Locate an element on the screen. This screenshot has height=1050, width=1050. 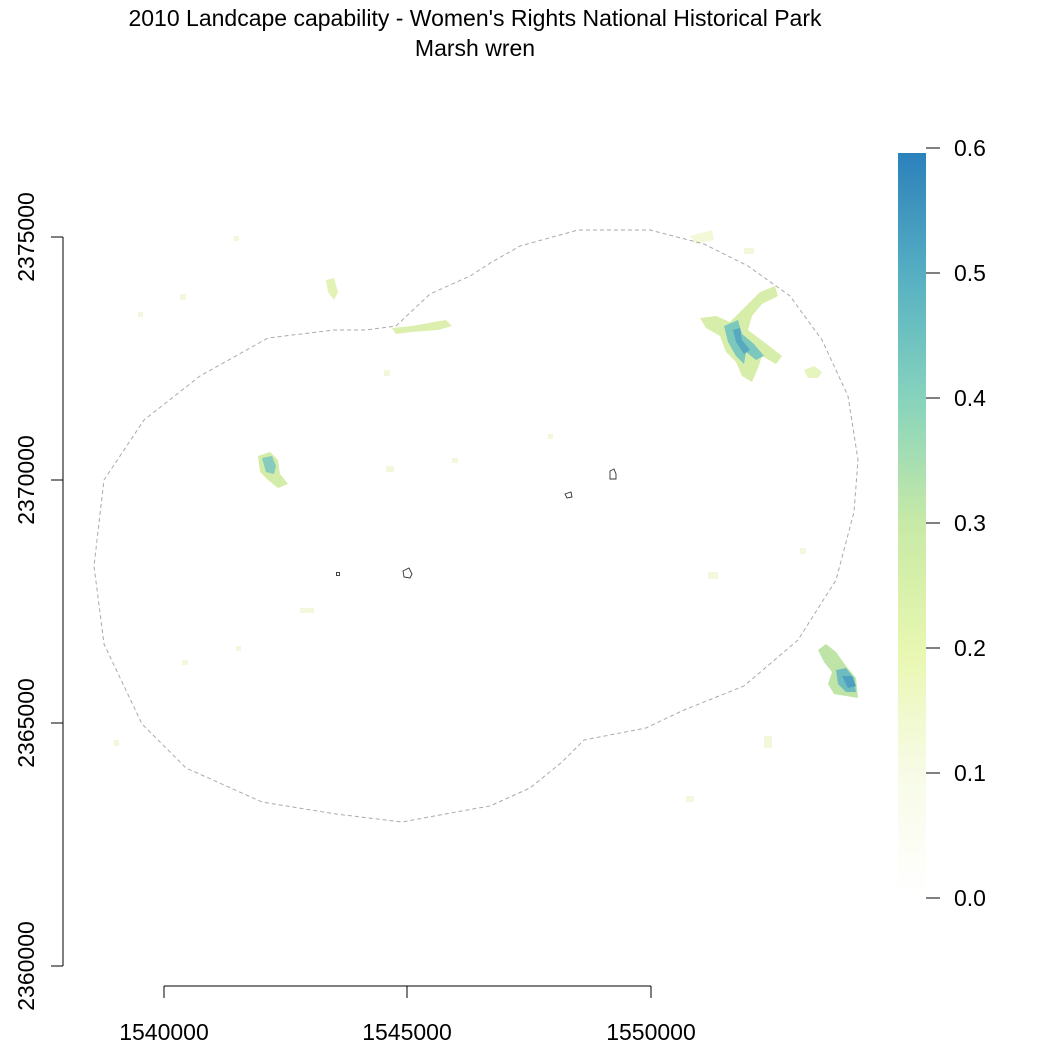
x-tick-label: 1540000 is located at coordinates (164, 1032).